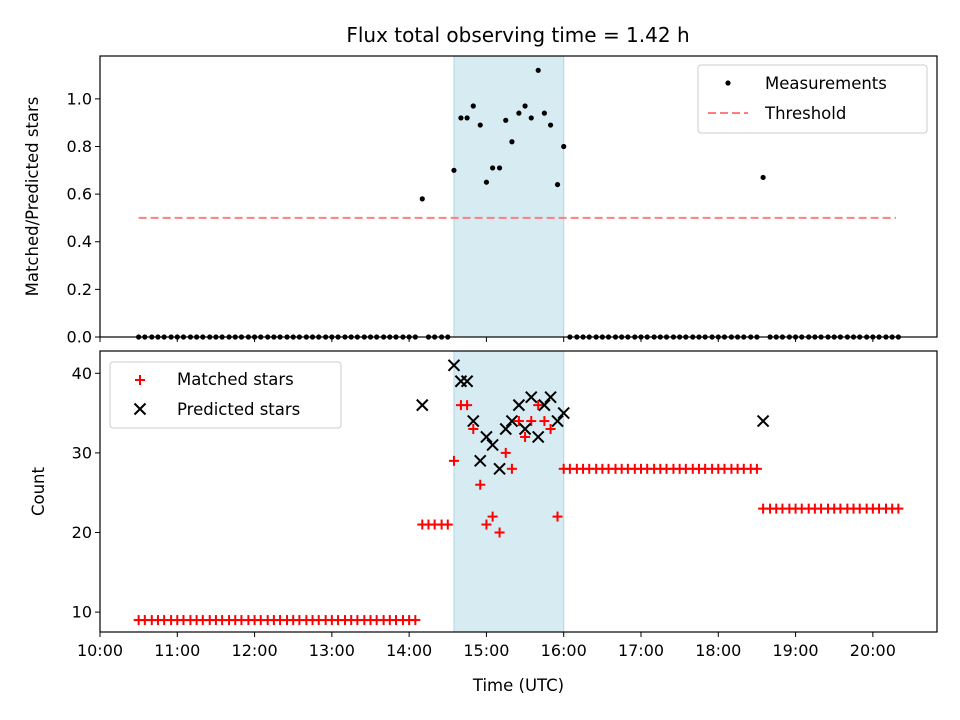 The image size is (960, 720). I want to click on observing-window-shade, so click(509, 196).